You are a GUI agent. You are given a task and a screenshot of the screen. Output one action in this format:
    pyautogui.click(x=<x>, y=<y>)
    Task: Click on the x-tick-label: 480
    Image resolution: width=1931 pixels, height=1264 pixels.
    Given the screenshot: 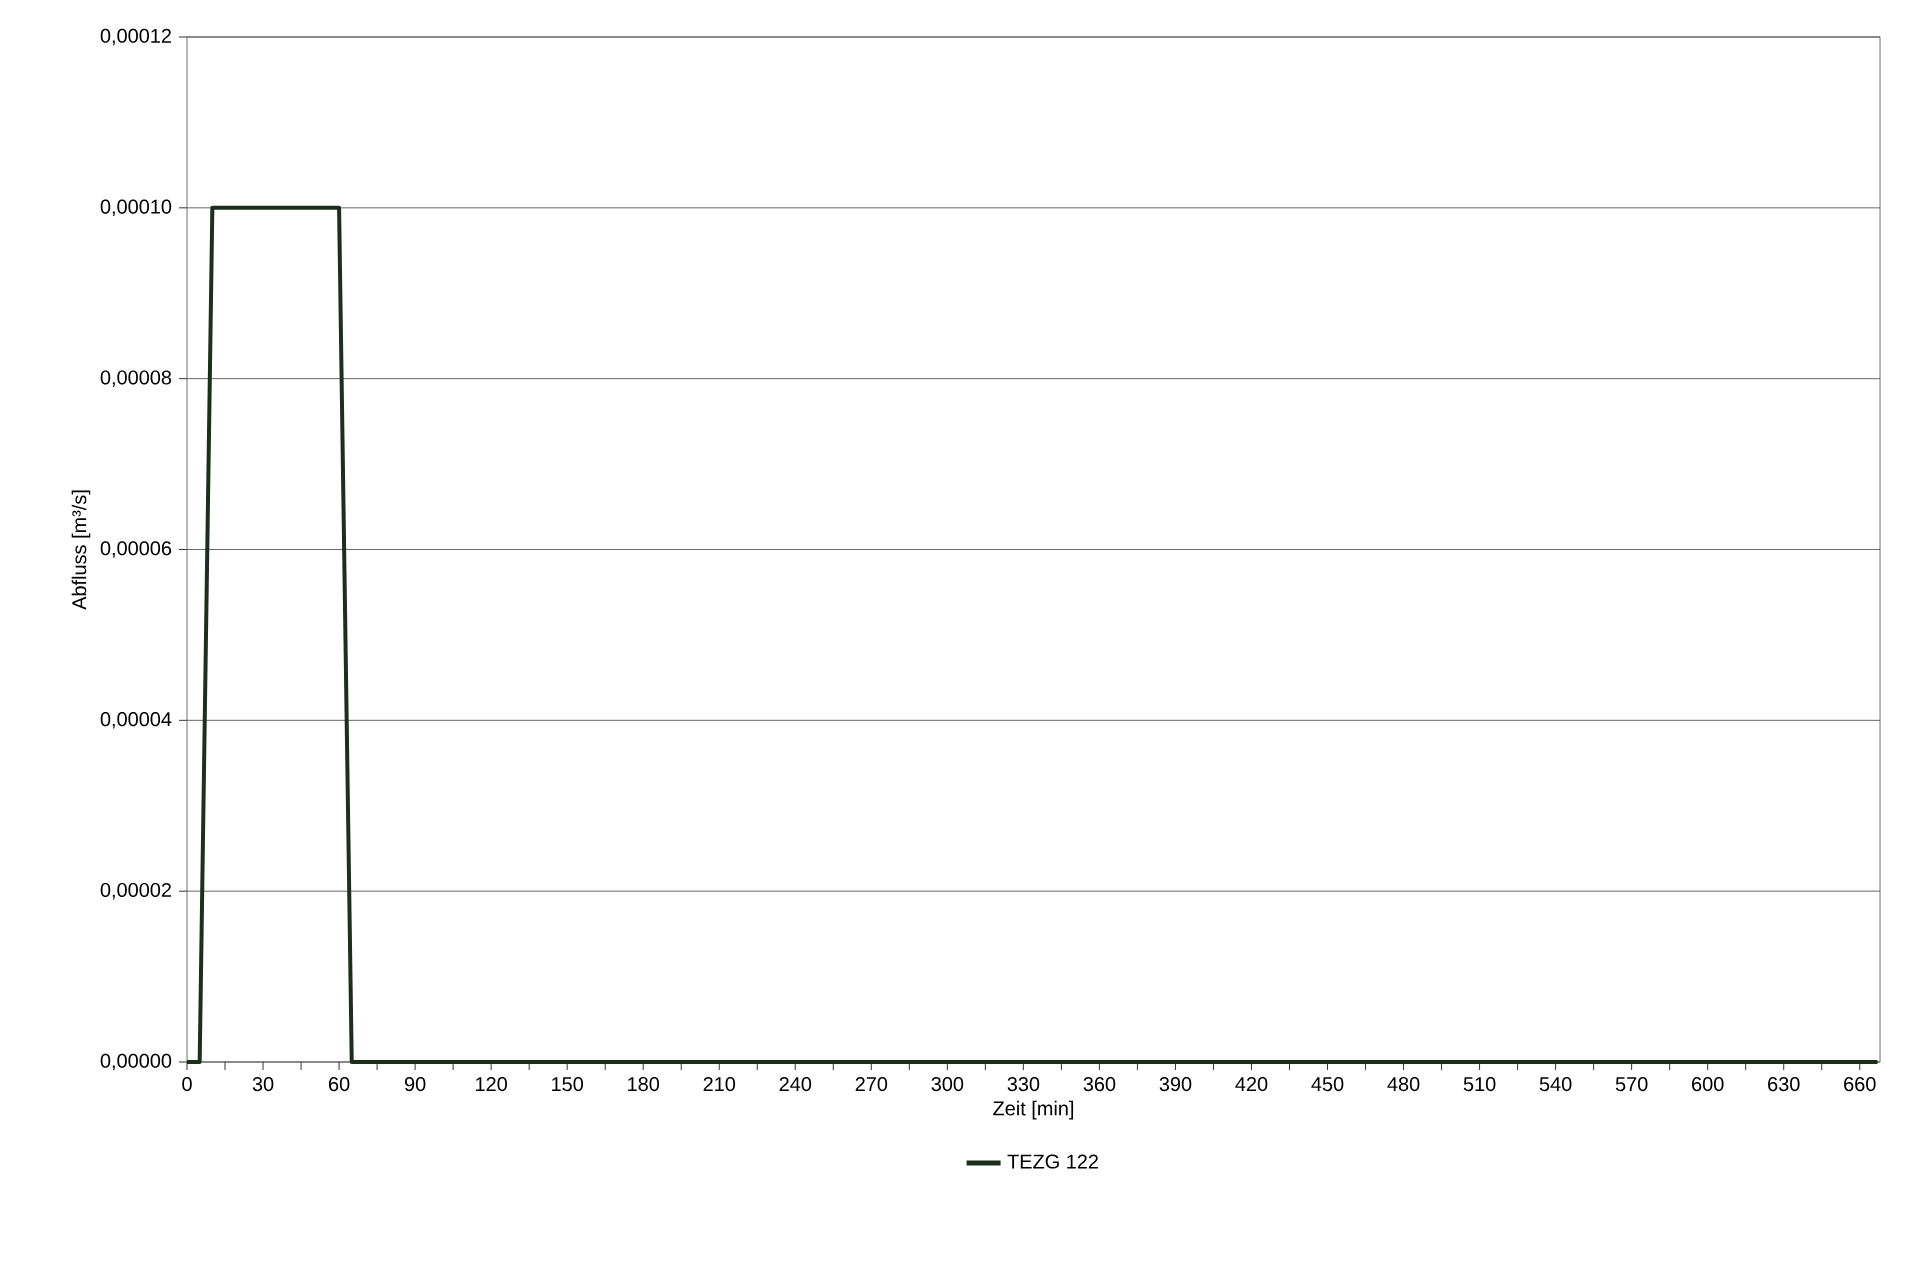 What is the action you would take?
    pyautogui.click(x=1403, y=1084)
    